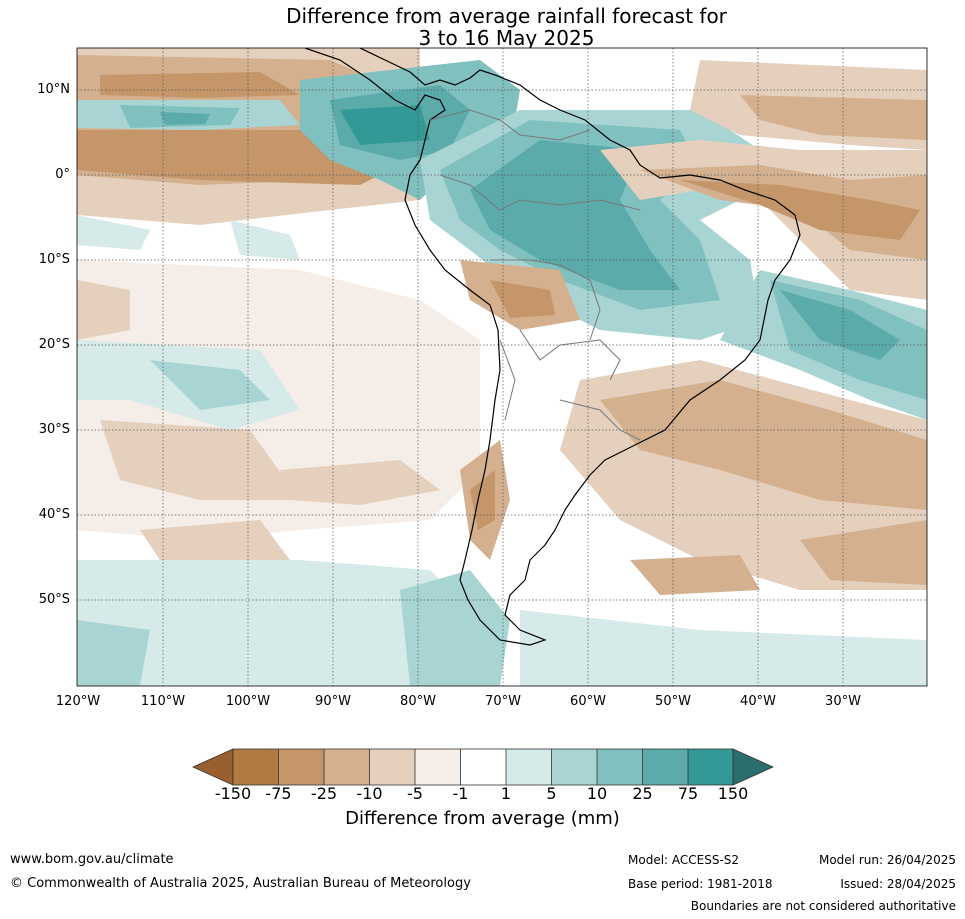 The height and width of the screenshot is (919, 965). Describe the element at coordinates (700, 884) in the screenshot. I see `base-period: Base period: 1981-2018` at that location.